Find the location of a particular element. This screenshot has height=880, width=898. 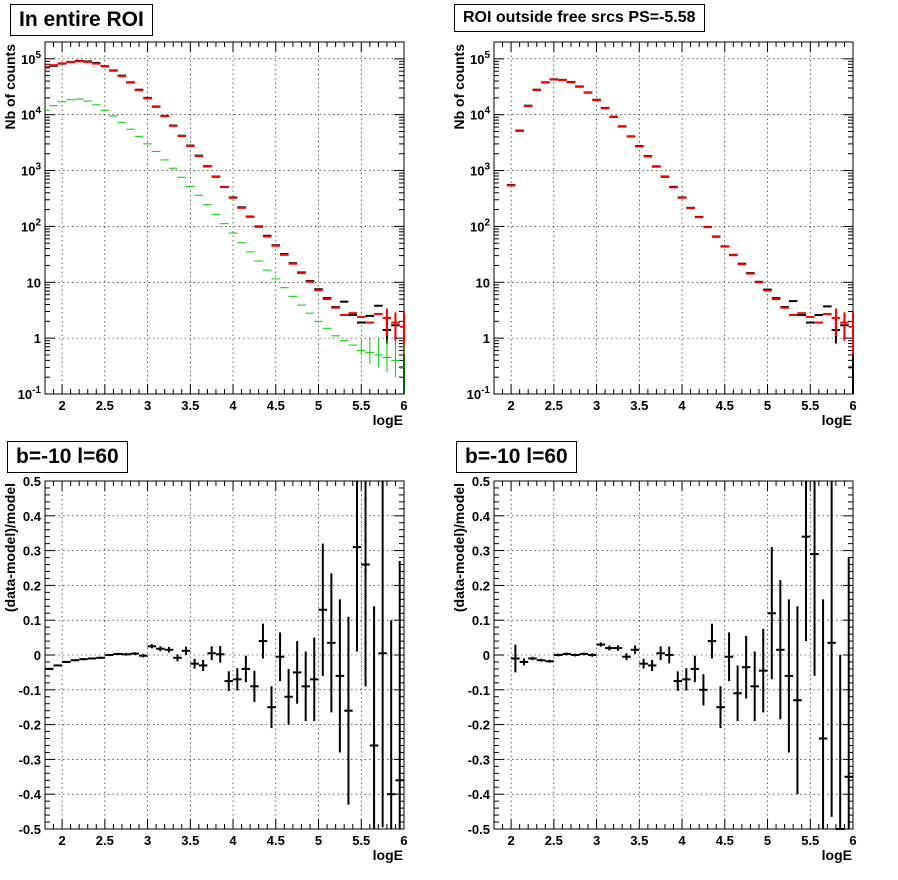

y-tick-label: 0.4 is located at coordinates (32, 516).